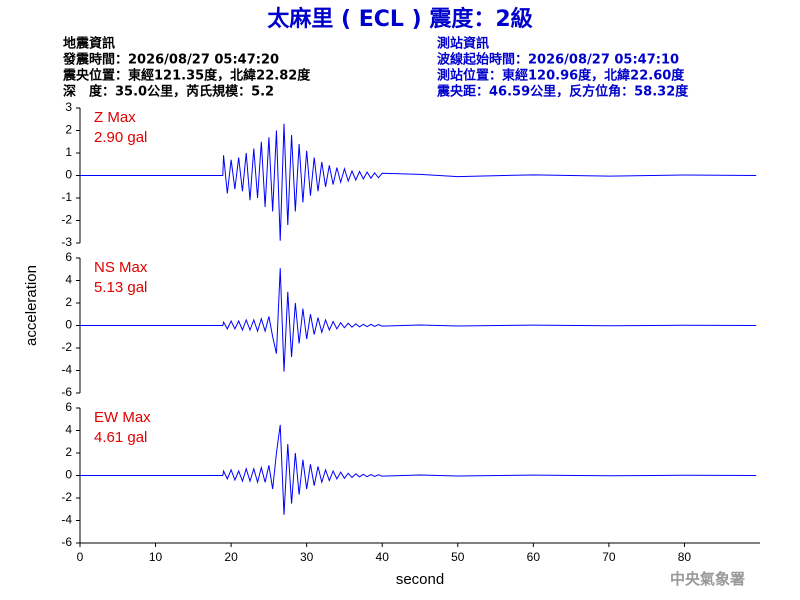 Image resolution: width=800 pixels, height=600 pixels. I want to click on max-label: EW Max, so click(122, 417).